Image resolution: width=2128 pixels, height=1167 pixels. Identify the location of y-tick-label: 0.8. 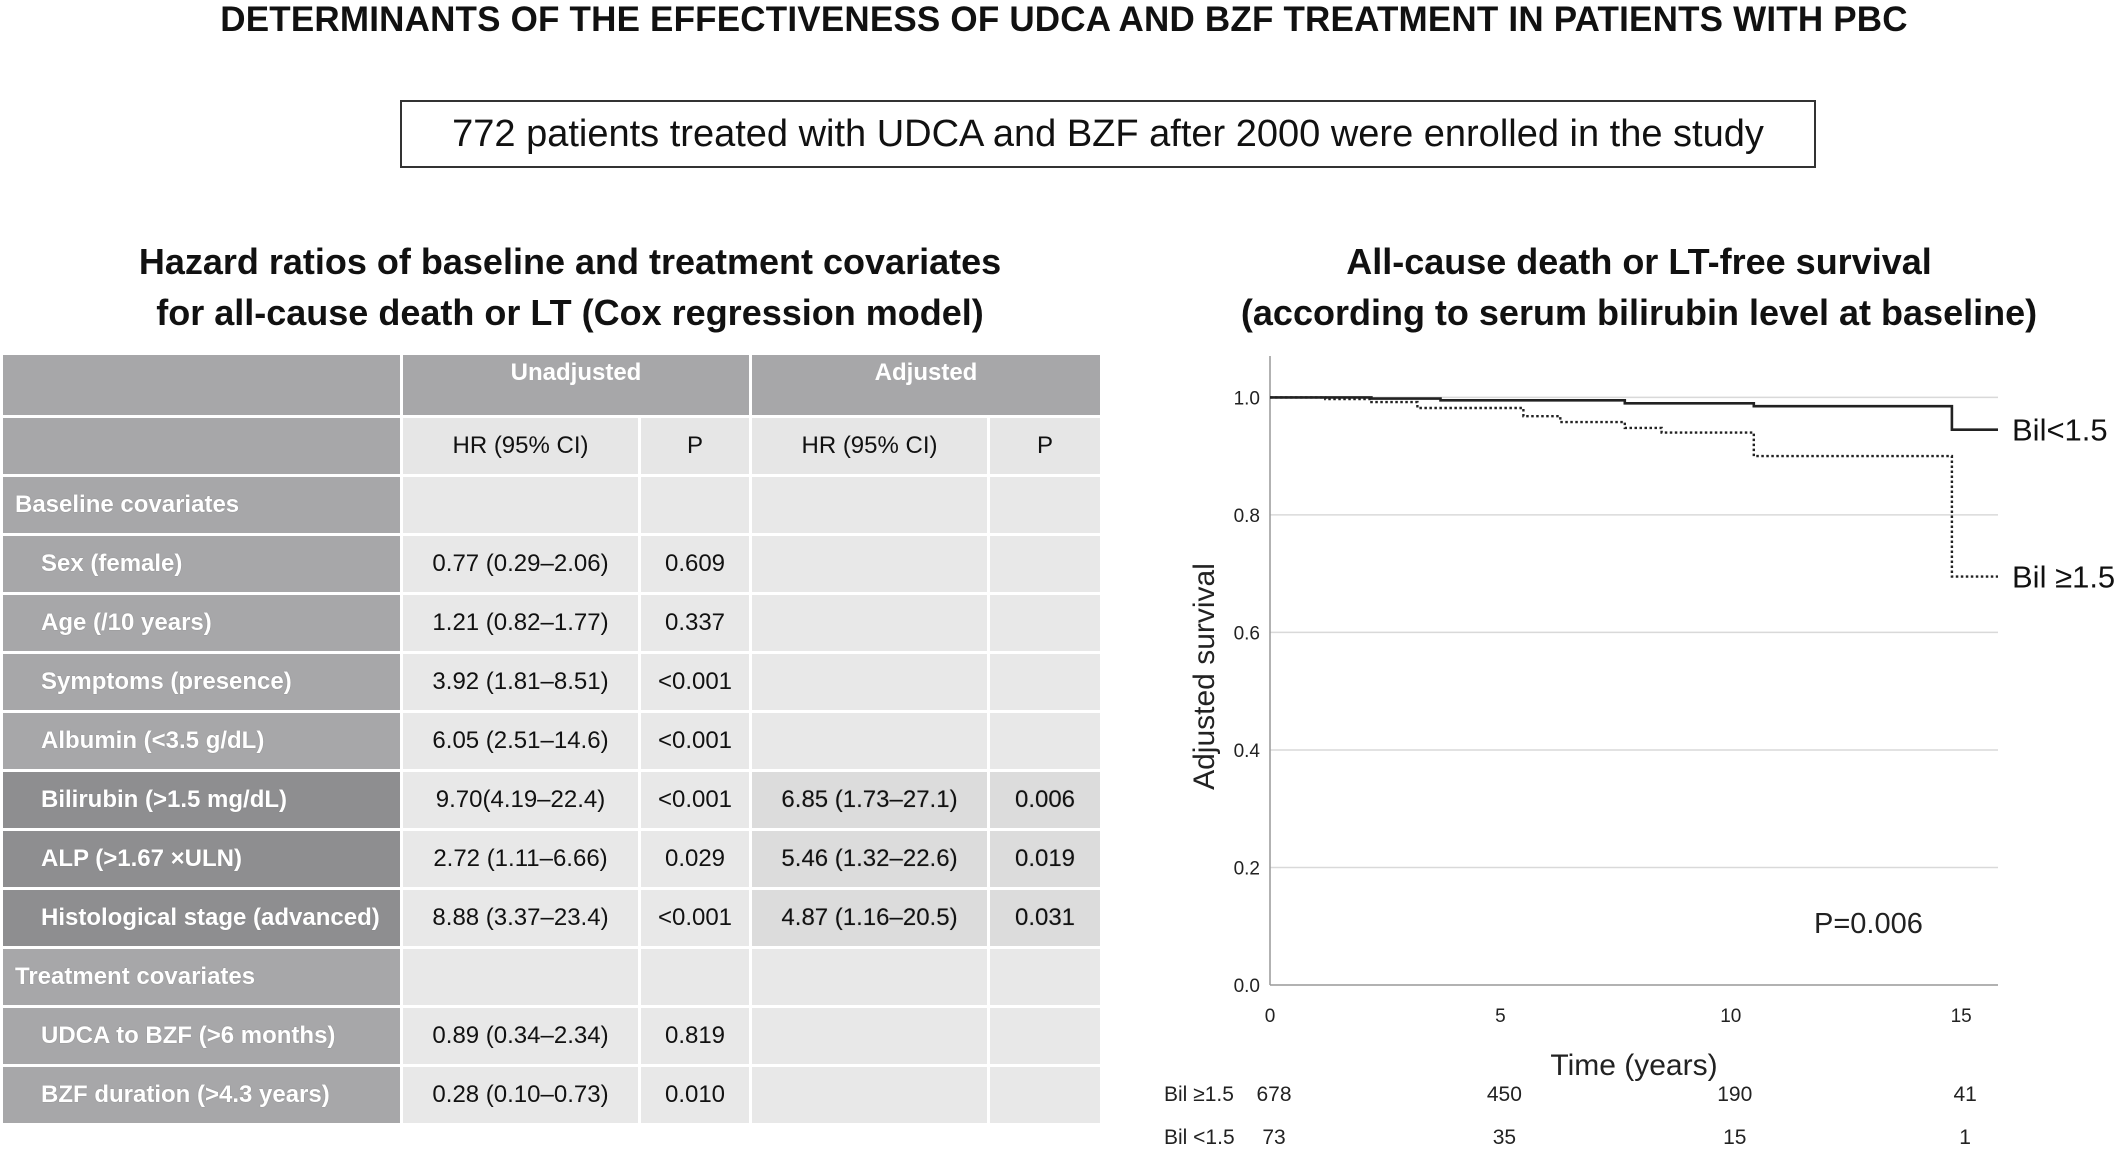
(1247, 516).